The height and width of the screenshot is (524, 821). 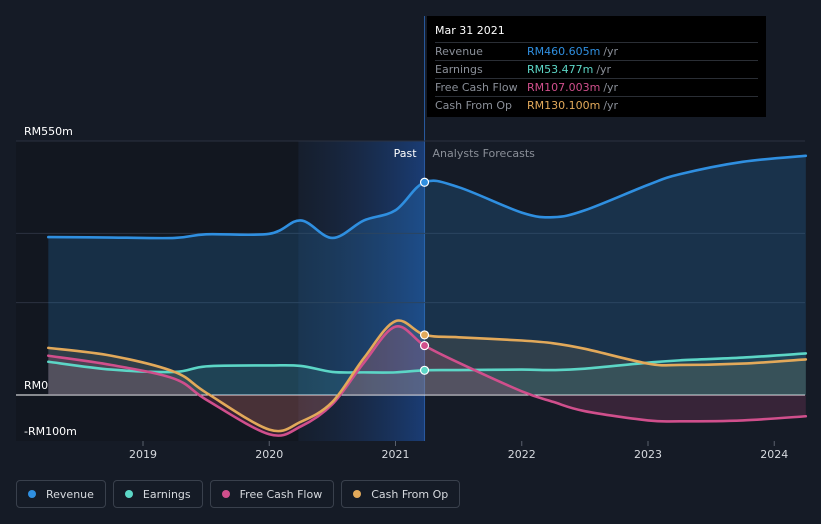 What do you see at coordinates (560, 69) in the screenshot?
I see `tooltip-value: RM53.477m` at bounding box center [560, 69].